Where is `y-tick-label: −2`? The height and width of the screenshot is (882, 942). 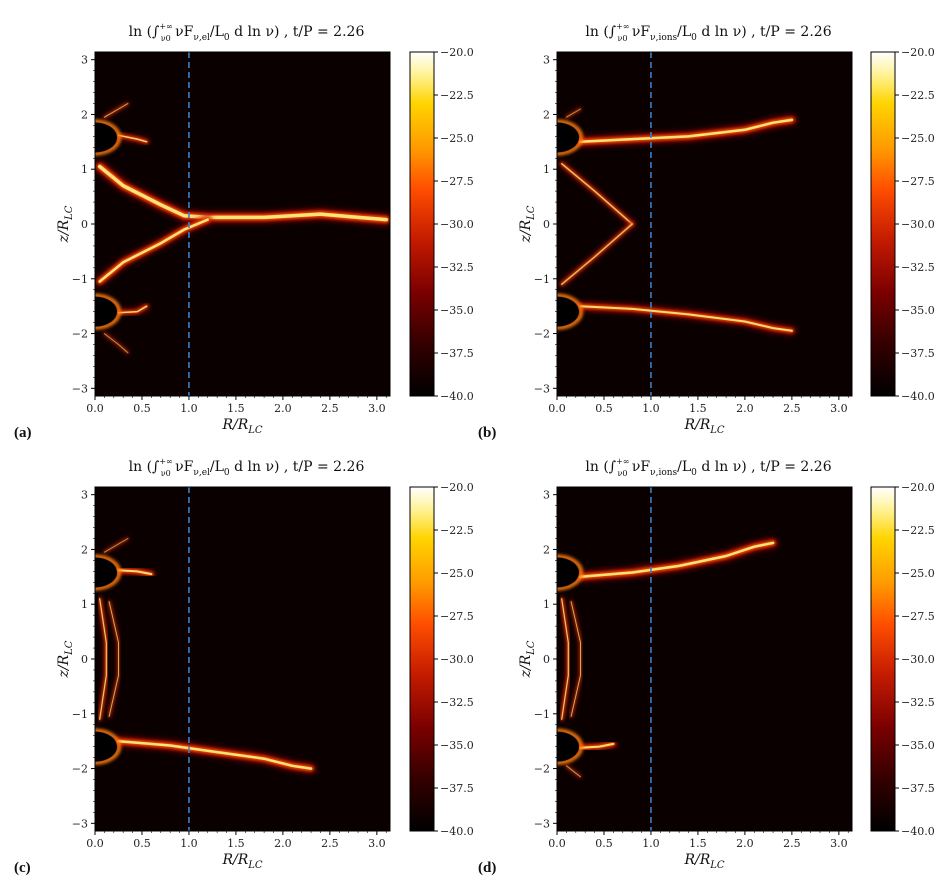
y-tick-label: −2 is located at coordinates (80, 769).